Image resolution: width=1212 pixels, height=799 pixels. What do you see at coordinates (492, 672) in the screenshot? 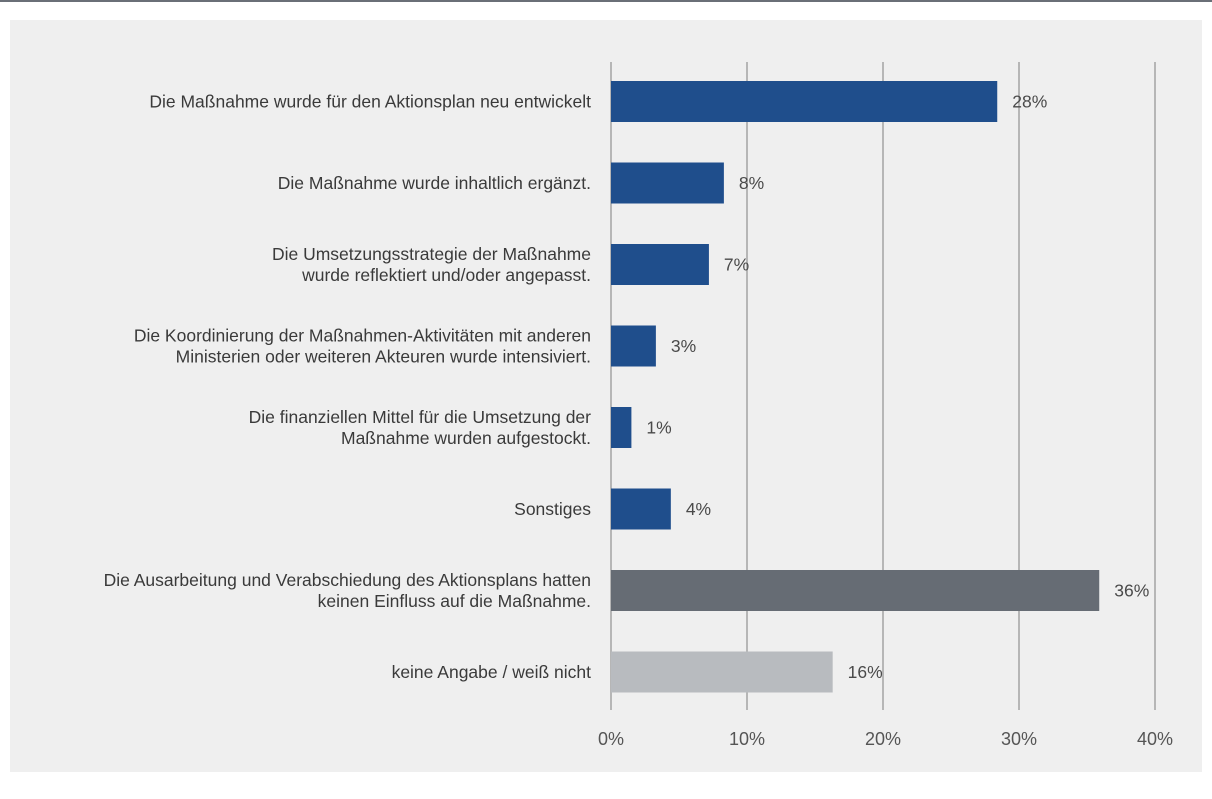
I see `category-label: keine Angabe / weiß nicht` at bounding box center [492, 672].